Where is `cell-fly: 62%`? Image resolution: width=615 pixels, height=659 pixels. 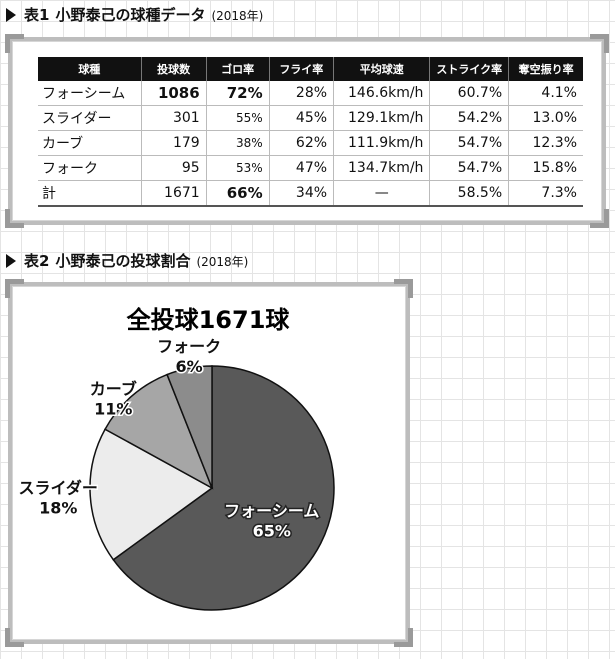
cell-fly: 62% is located at coordinates (302, 143).